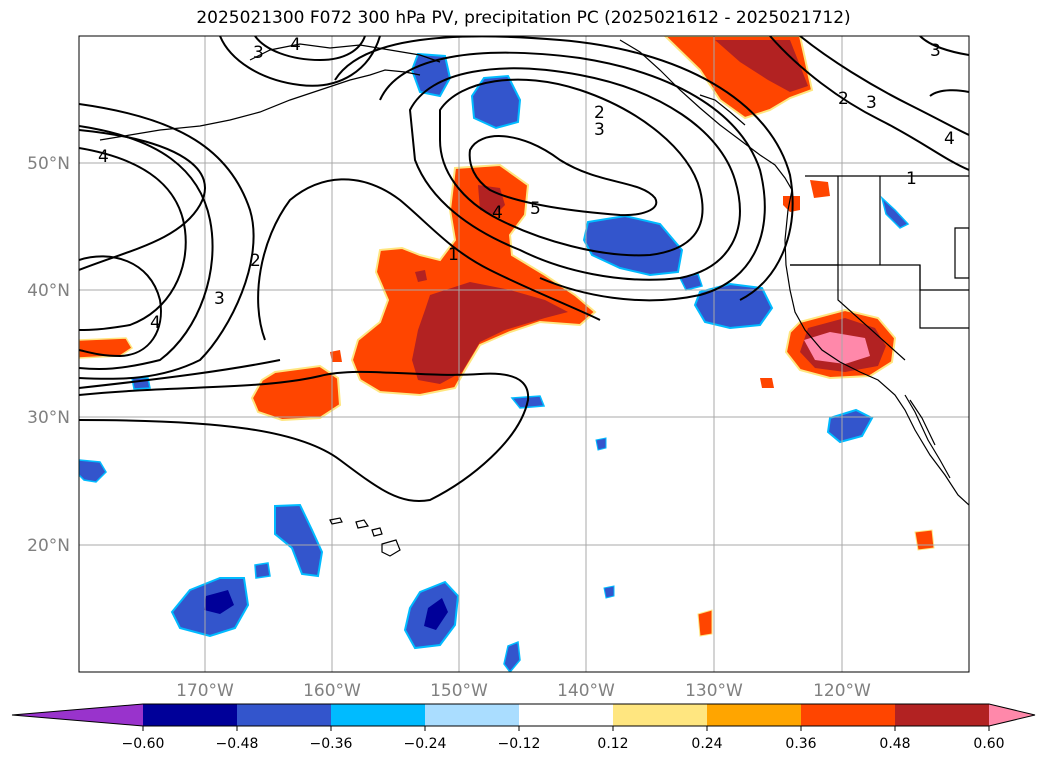 The image size is (1047, 765). I want to click on colorbar-extend-low, so click(77, 715).